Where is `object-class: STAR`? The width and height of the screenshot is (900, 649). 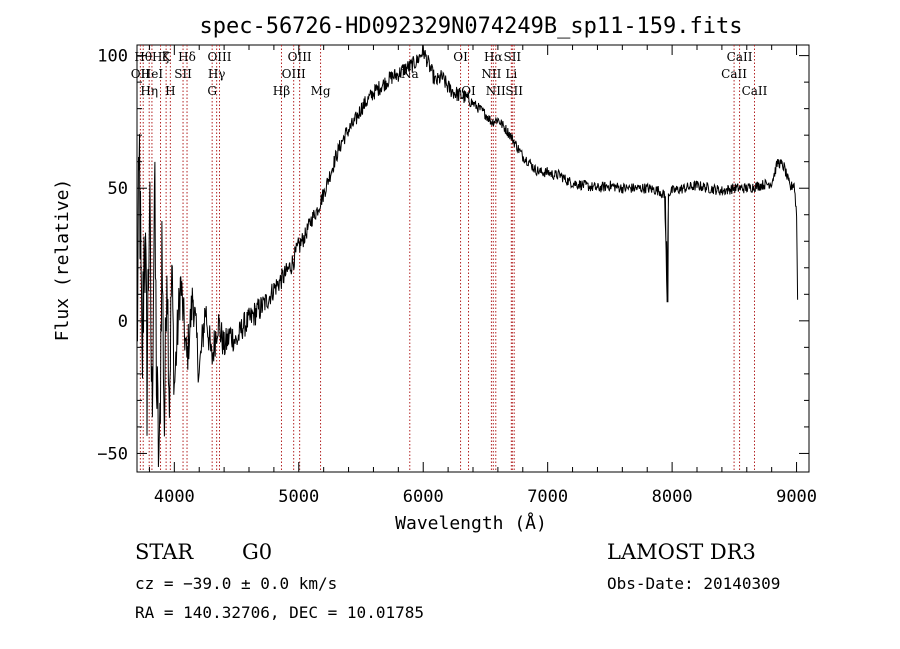
object-class: STAR is located at coordinates (164, 552).